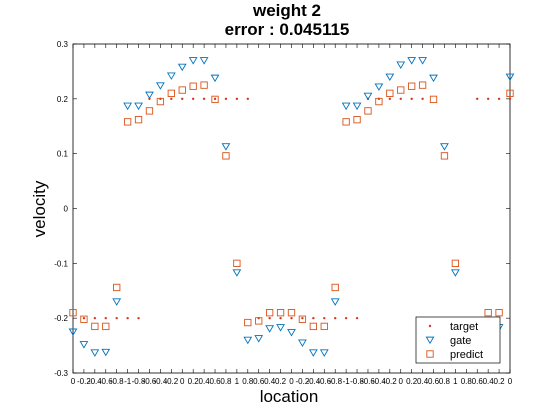  Describe the element at coordinates (287, 29) in the screenshot. I see `chart-subtitle: error : 0.045115` at that location.